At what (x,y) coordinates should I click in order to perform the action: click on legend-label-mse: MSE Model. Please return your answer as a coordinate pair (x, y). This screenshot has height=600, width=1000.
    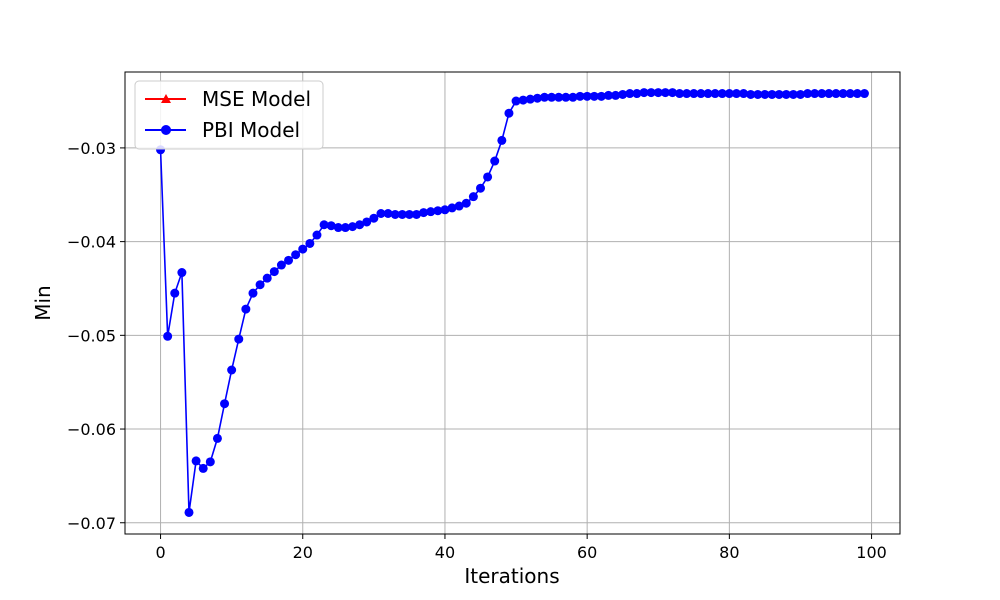
    Looking at the image, I should click on (256, 99).